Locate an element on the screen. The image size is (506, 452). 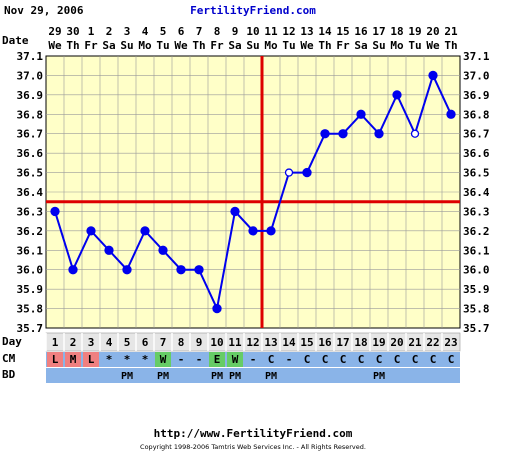
day-number: 16 is located at coordinates (325, 342).